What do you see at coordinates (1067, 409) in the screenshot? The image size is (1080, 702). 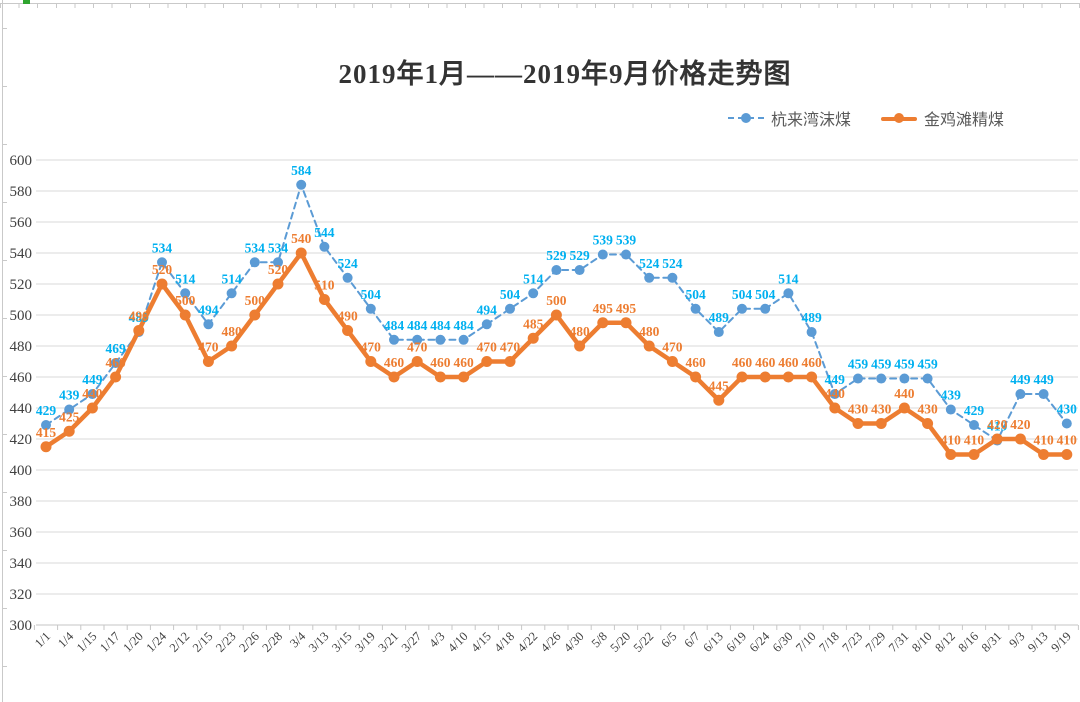 I see `data-label-0: 430` at bounding box center [1067, 409].